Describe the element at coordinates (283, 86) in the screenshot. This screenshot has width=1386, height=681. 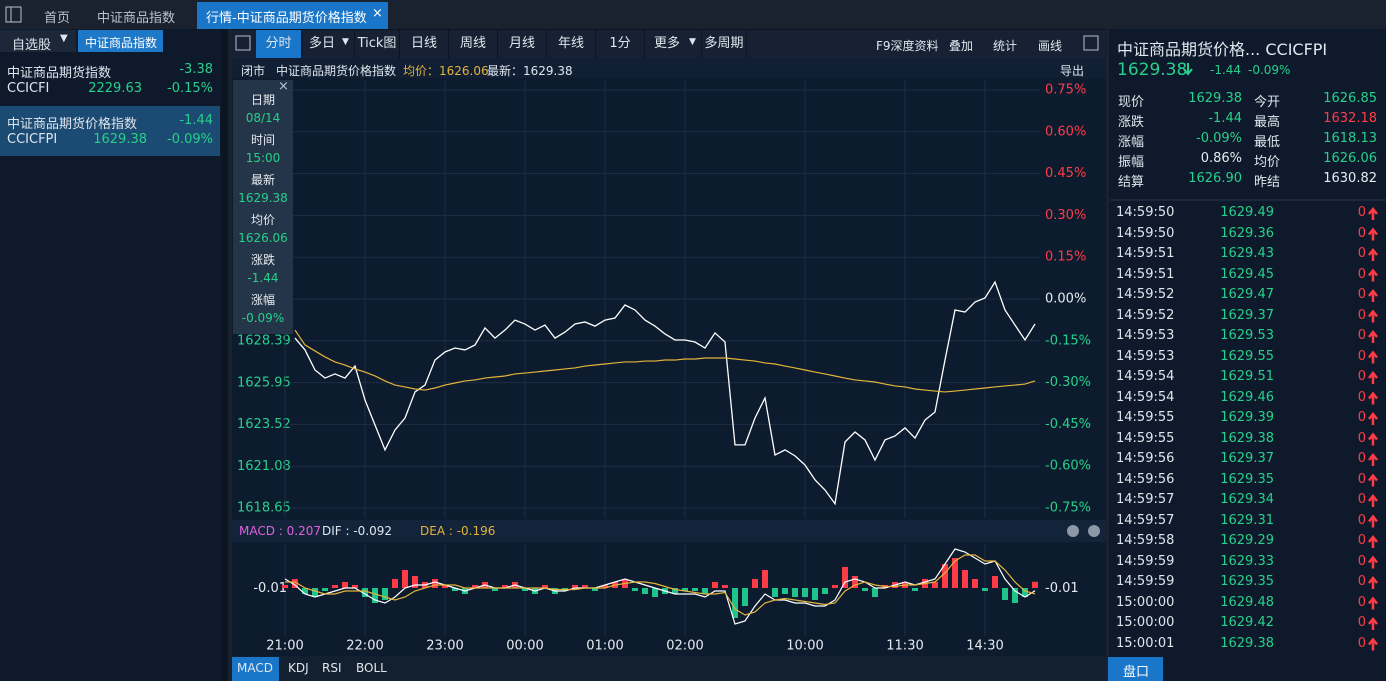
I see `tooltip-close: ×` at that location.